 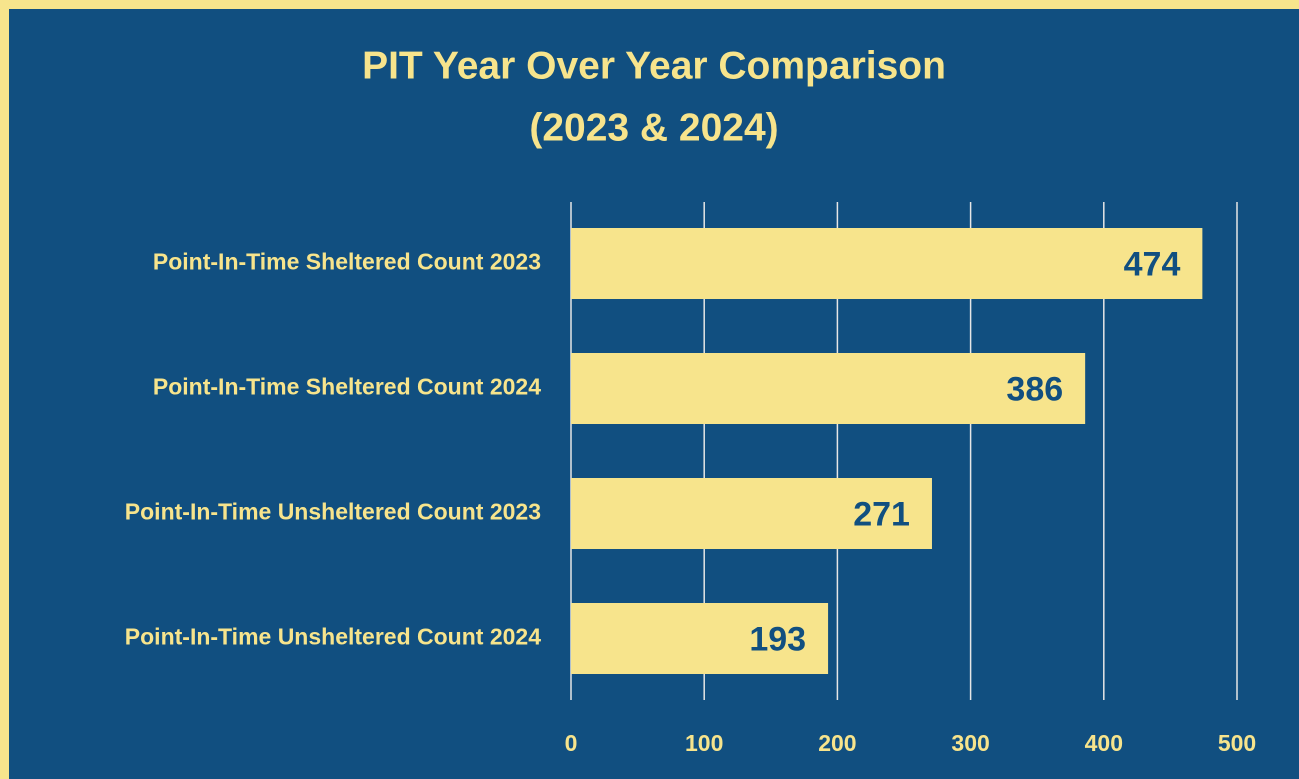 I want to click on x-tick-label: 200, so click(x=837, y=743).